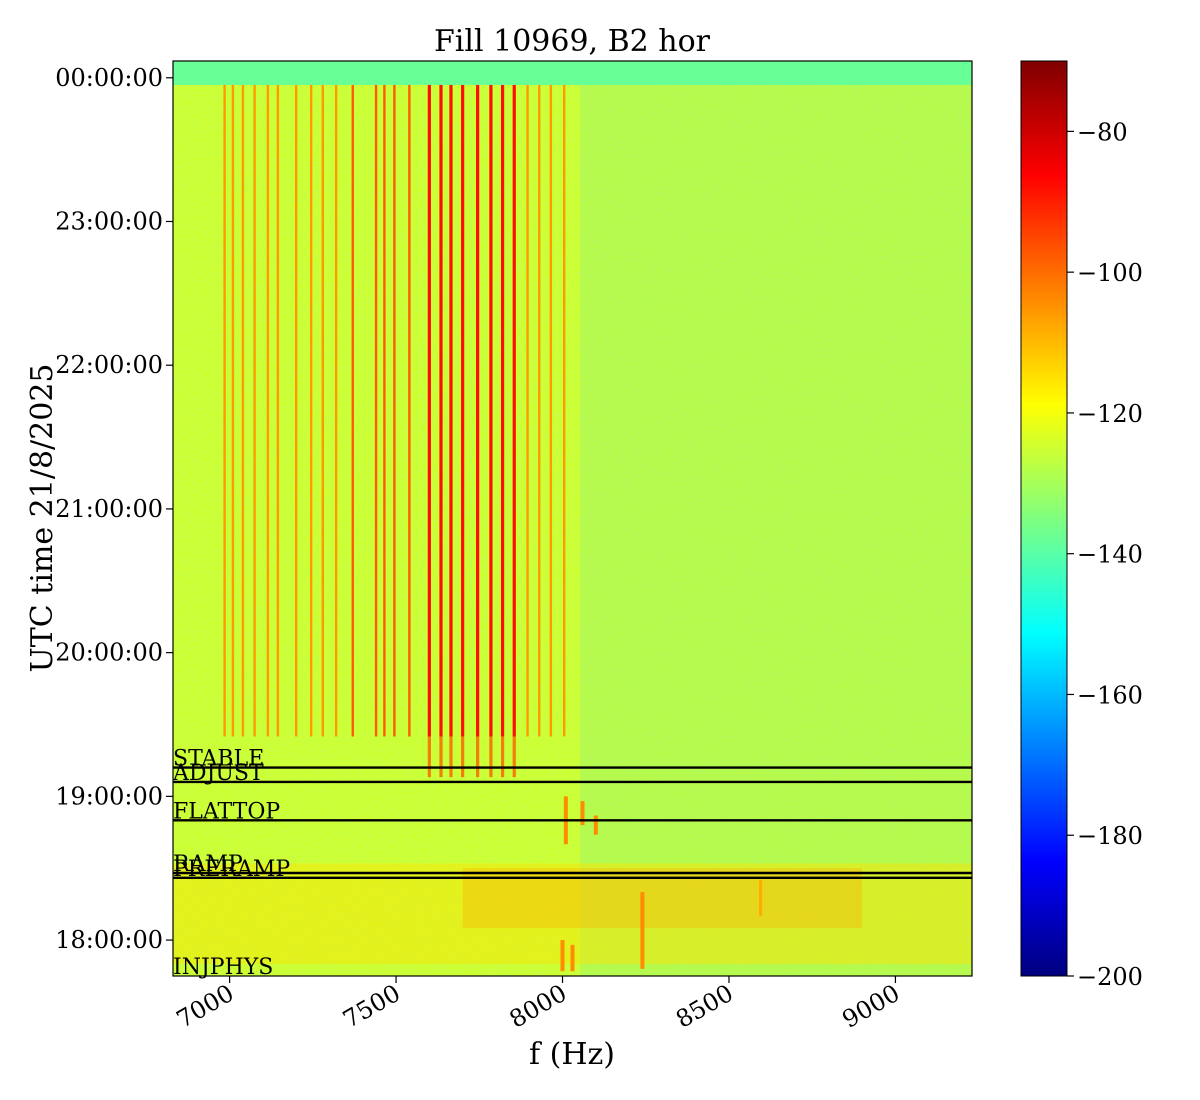 This screenshot has width=1200, height=1100. What do you see at coordinates (109, 653) in the screenshot?
I see `y-tick-label: 20:00:00` at bounding box center [109, 653].